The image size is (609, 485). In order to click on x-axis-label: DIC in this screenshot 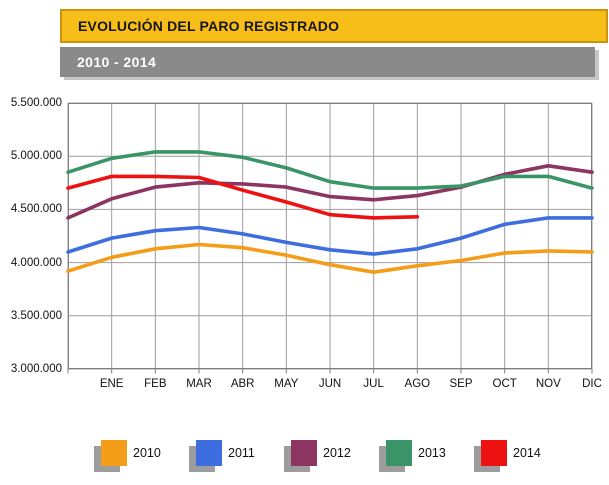, I will do `click(592, 384)`.